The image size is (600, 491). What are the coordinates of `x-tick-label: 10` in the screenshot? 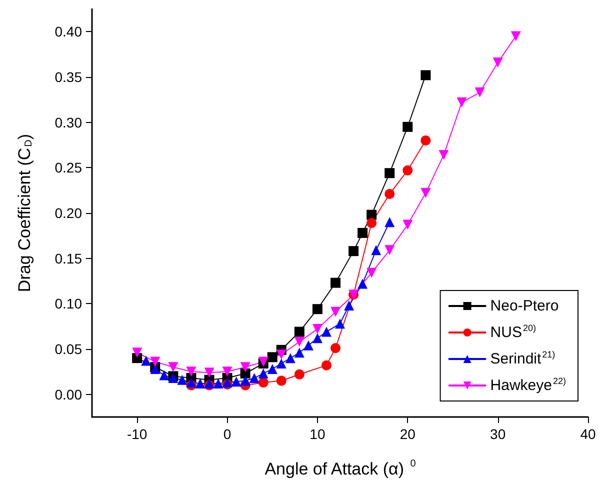 It's located at (318, 434).